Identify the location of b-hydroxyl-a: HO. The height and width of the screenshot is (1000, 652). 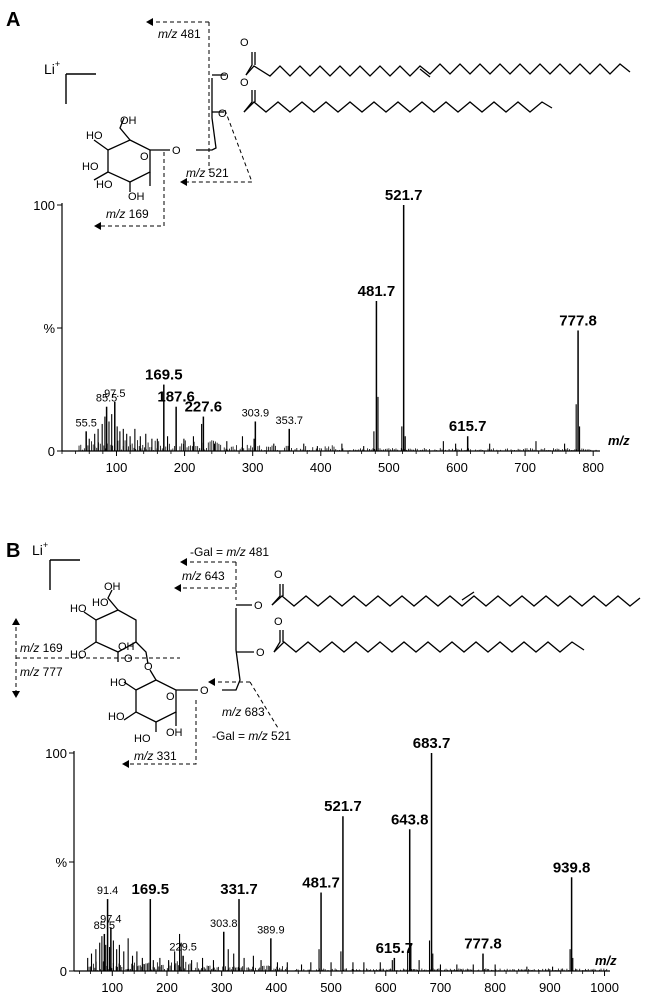
(78, 609).